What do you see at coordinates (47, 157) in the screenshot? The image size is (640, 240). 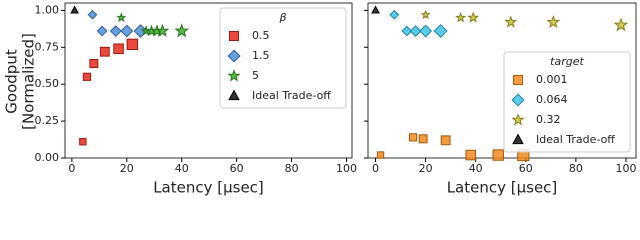 I see `y-tick-label: 0.00` at bounding box center [47, 157].